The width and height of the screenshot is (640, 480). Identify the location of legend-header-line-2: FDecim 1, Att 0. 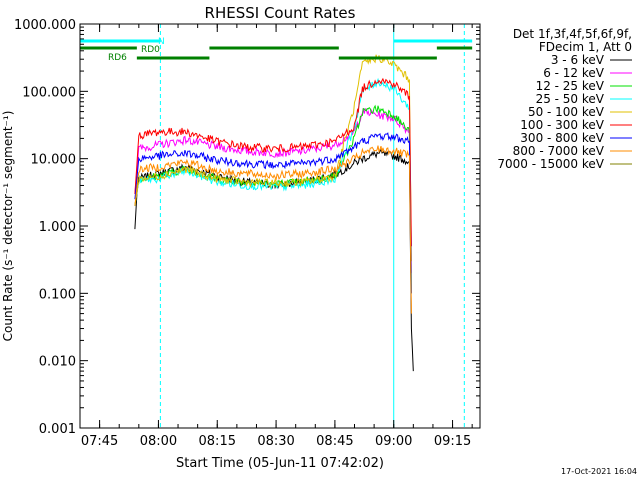
(585, 47).